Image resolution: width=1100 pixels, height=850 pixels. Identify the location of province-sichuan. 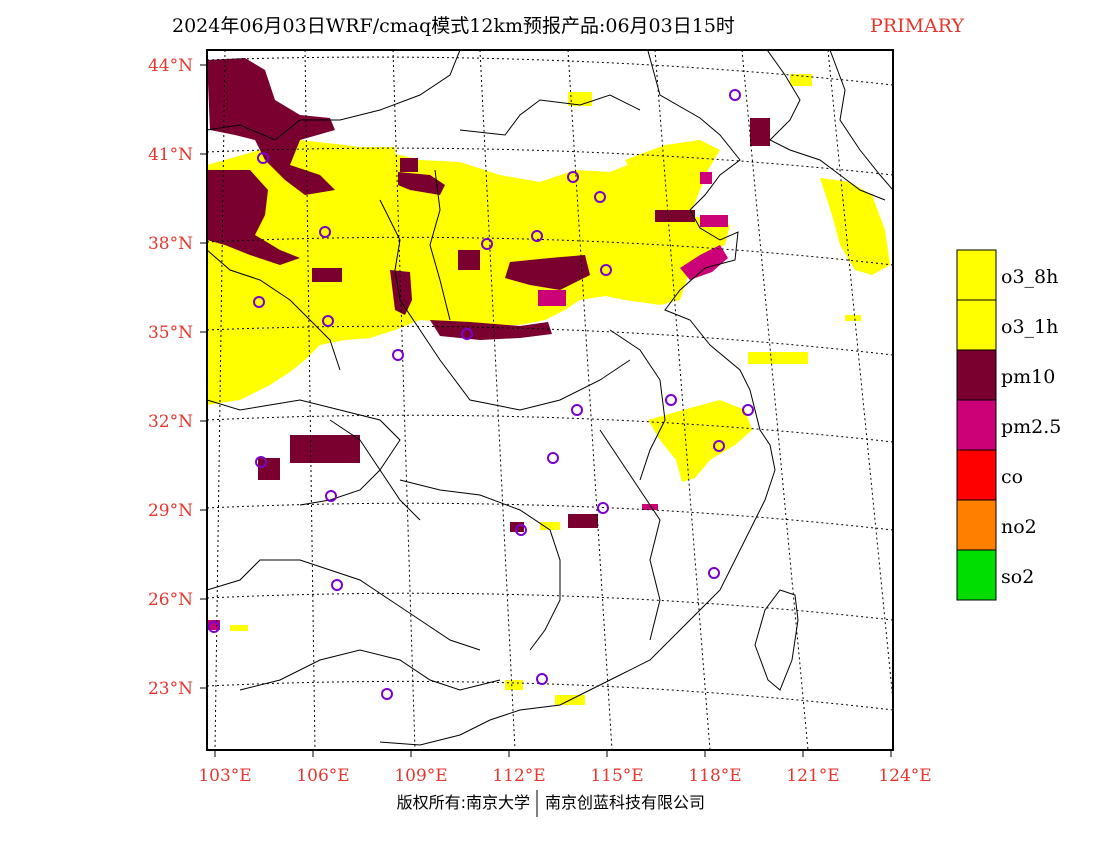
(304, 452).